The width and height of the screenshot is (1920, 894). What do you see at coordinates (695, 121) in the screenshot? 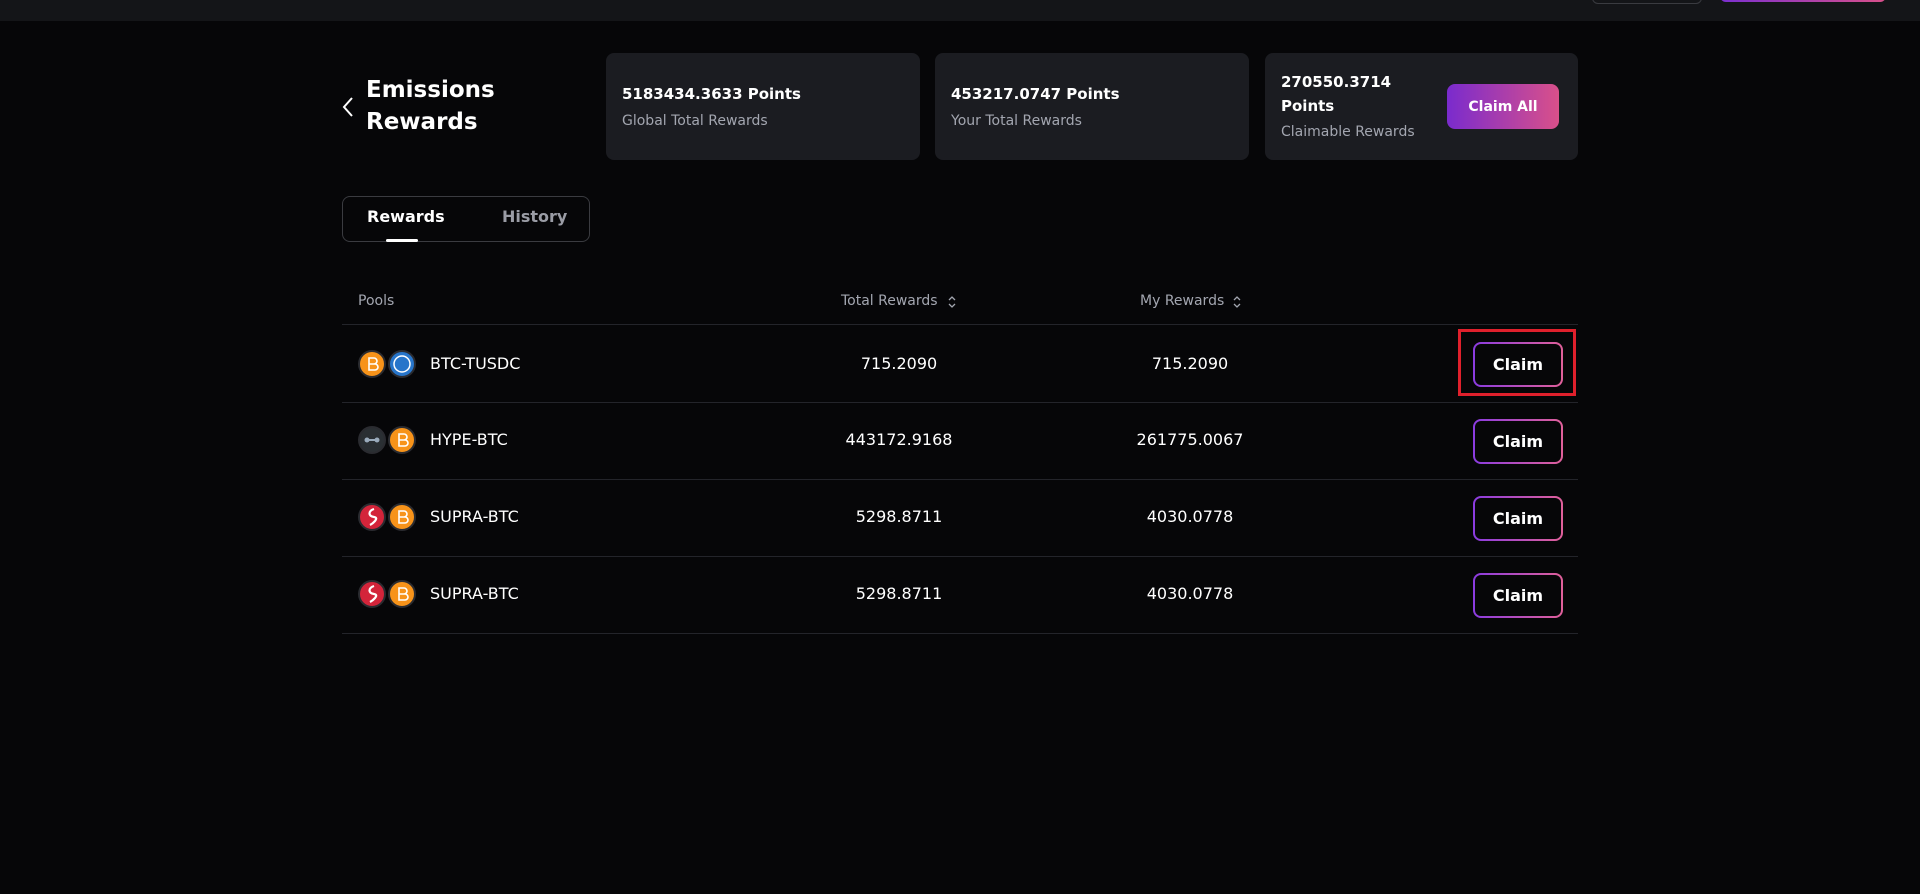
I see `card-label: Global Total Rewards` at bounding box center [695, 121].